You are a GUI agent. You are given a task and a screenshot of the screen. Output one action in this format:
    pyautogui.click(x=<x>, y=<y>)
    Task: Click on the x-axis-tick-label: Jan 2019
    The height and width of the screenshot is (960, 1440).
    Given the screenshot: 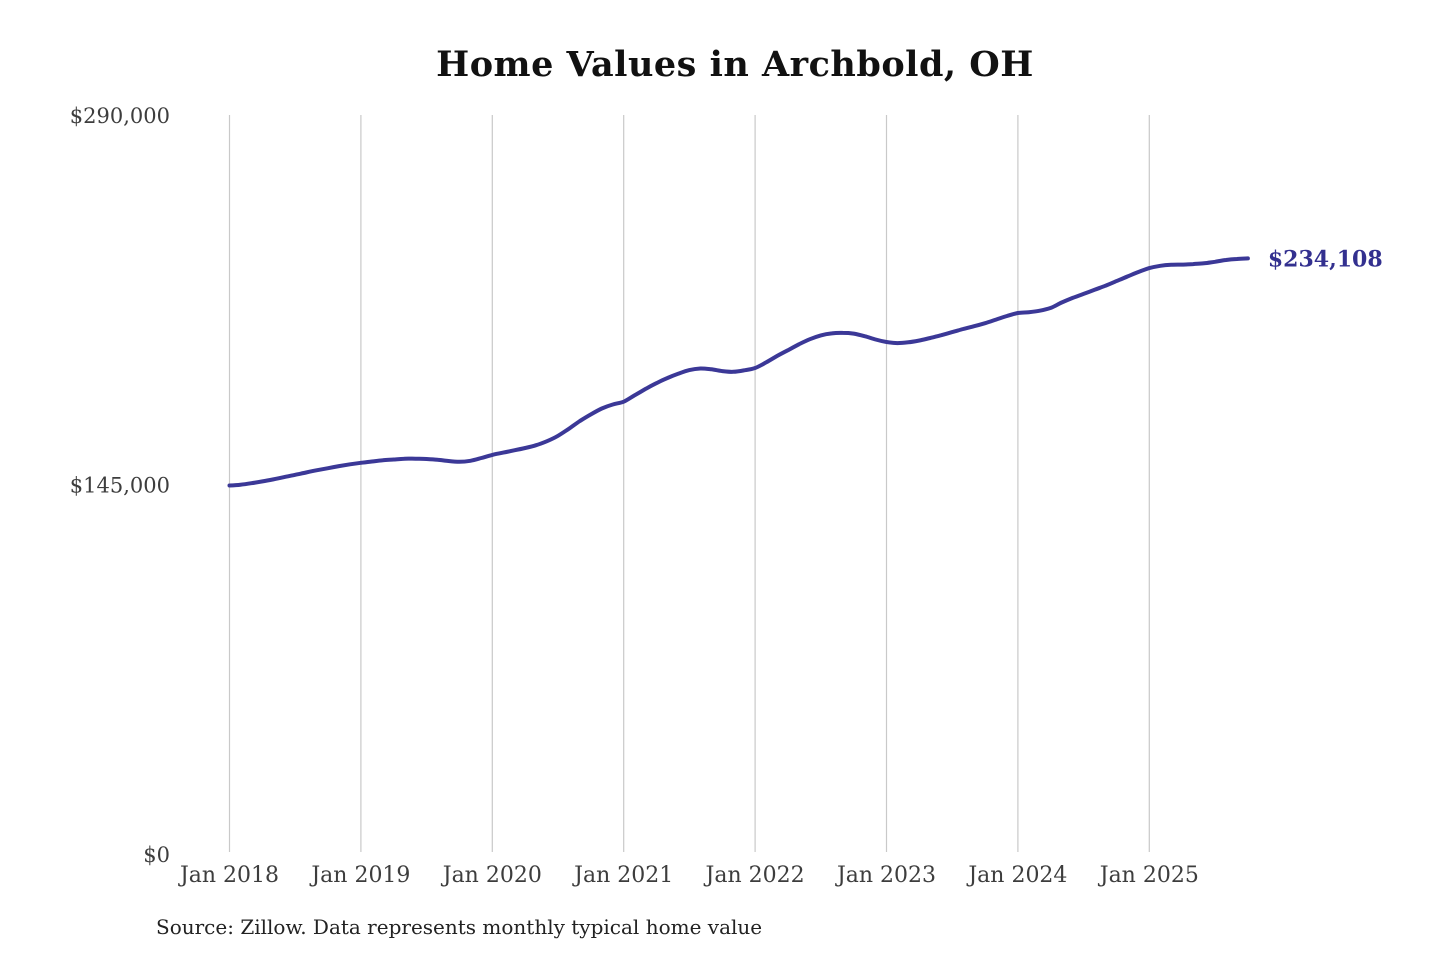 What is the action you would take?
    pyautogui.click(x=359, y=875)
    